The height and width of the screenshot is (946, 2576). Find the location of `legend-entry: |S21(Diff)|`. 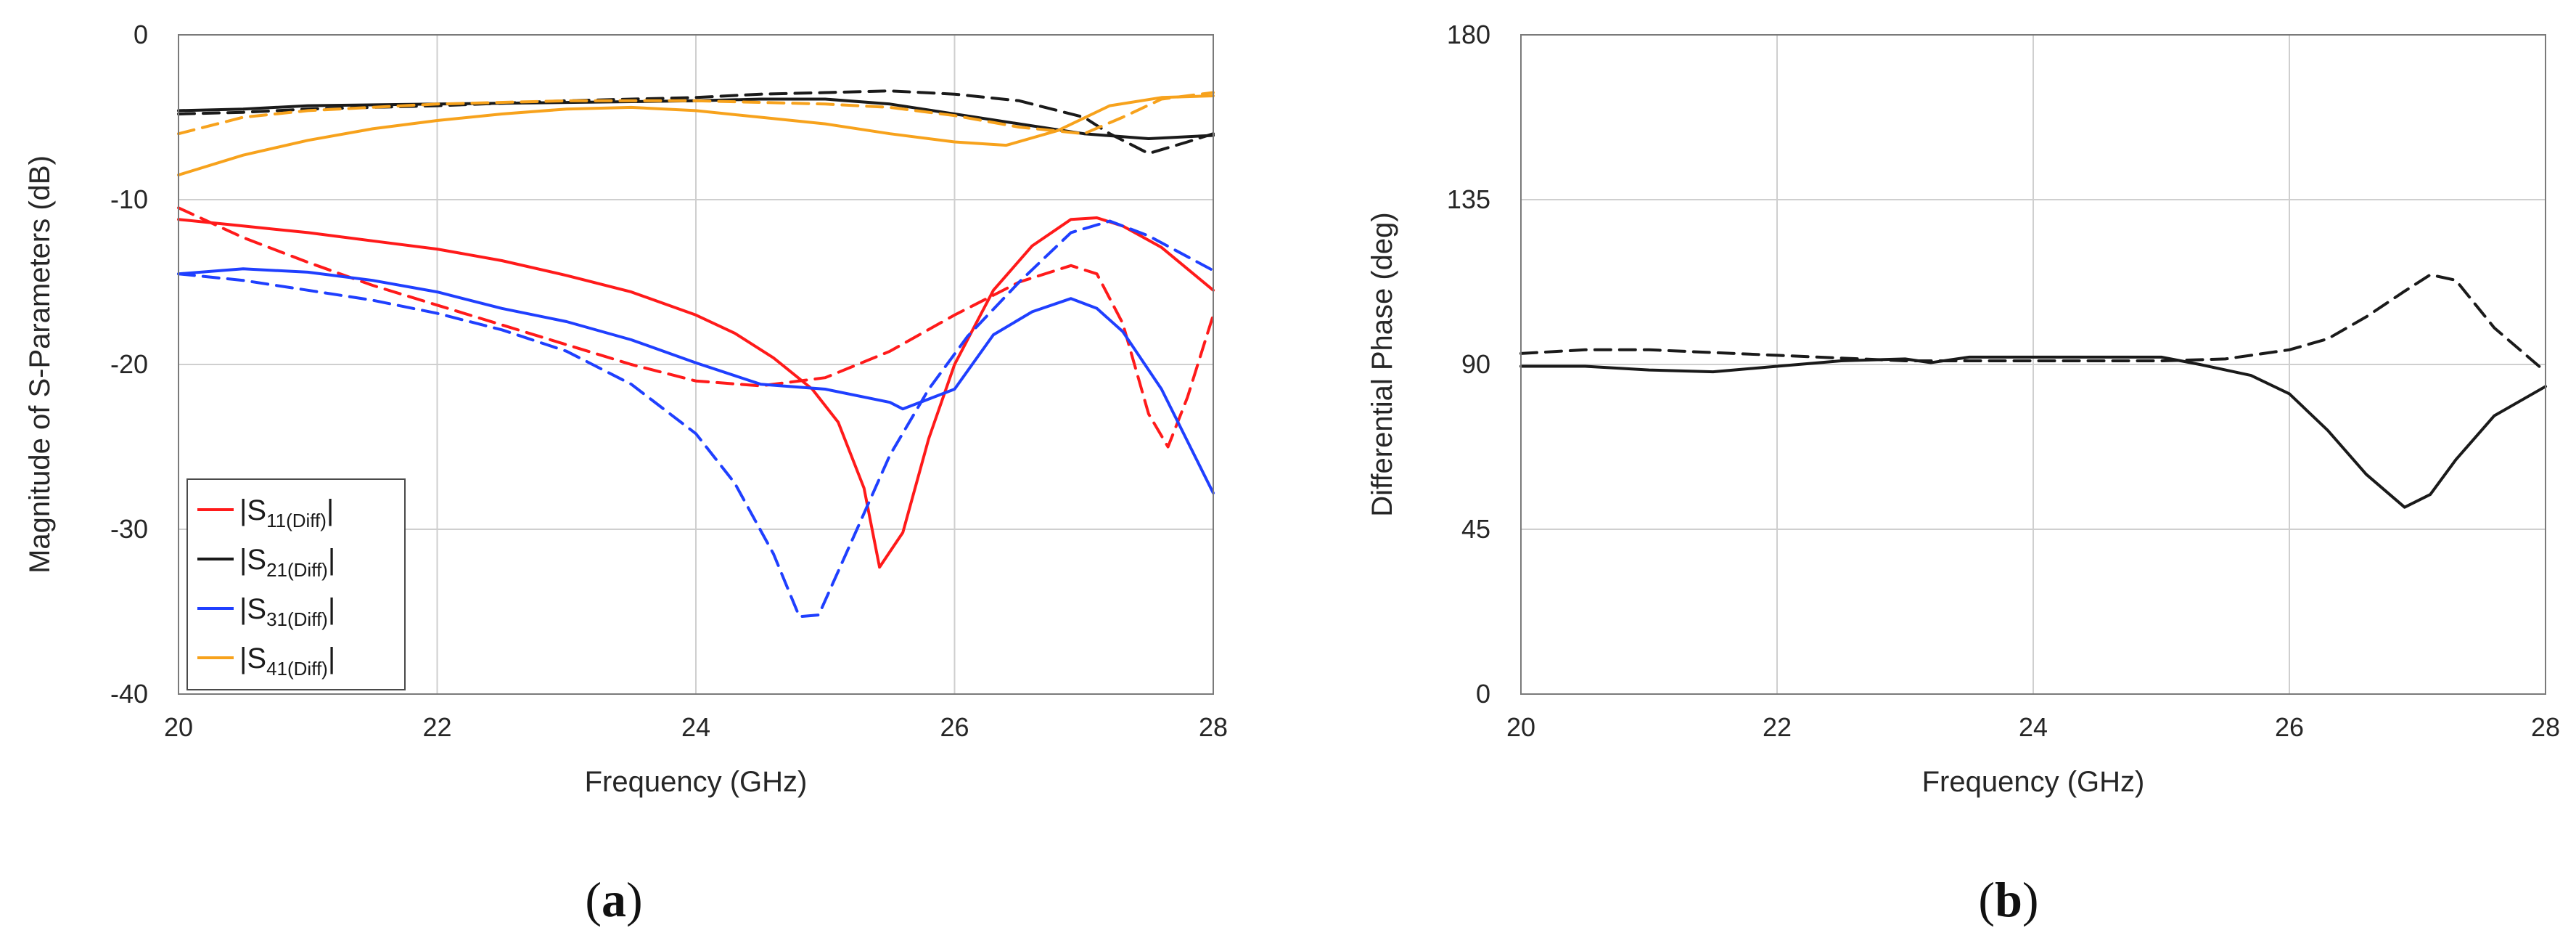

legend-entry: |S21(Diff)| is located at coordinates (287, 562).